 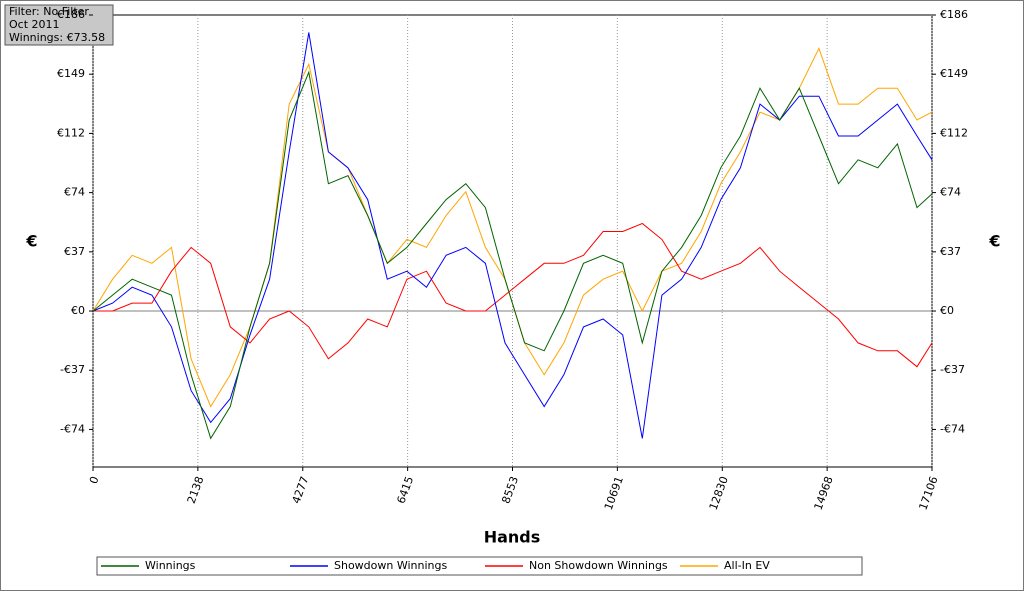 What do you see at coordinates (952, 369) in the screenshot?
I see `y2-tick-label: -€37` at bounding box center [952, 369].